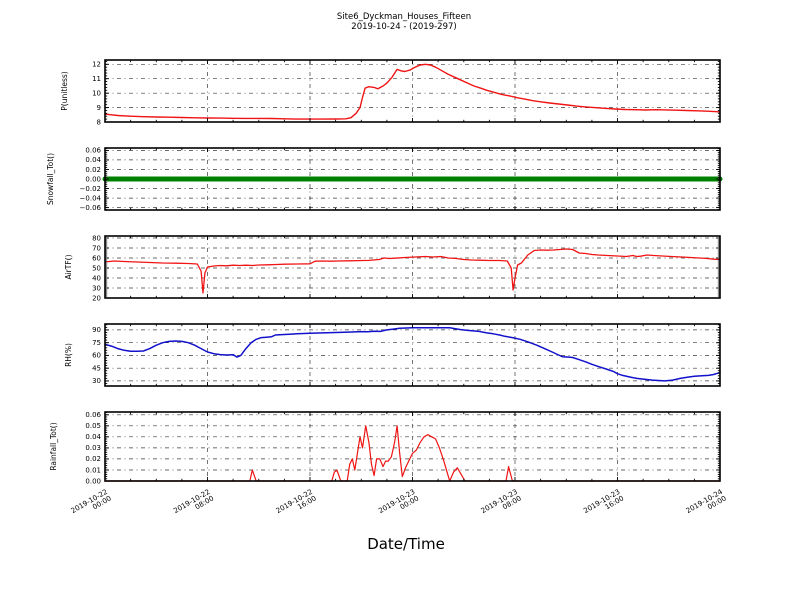 Image resolution: width=800 pixels, height=600 pixels. I want to click on y-tick-label: −0.06, so click(91, 208).